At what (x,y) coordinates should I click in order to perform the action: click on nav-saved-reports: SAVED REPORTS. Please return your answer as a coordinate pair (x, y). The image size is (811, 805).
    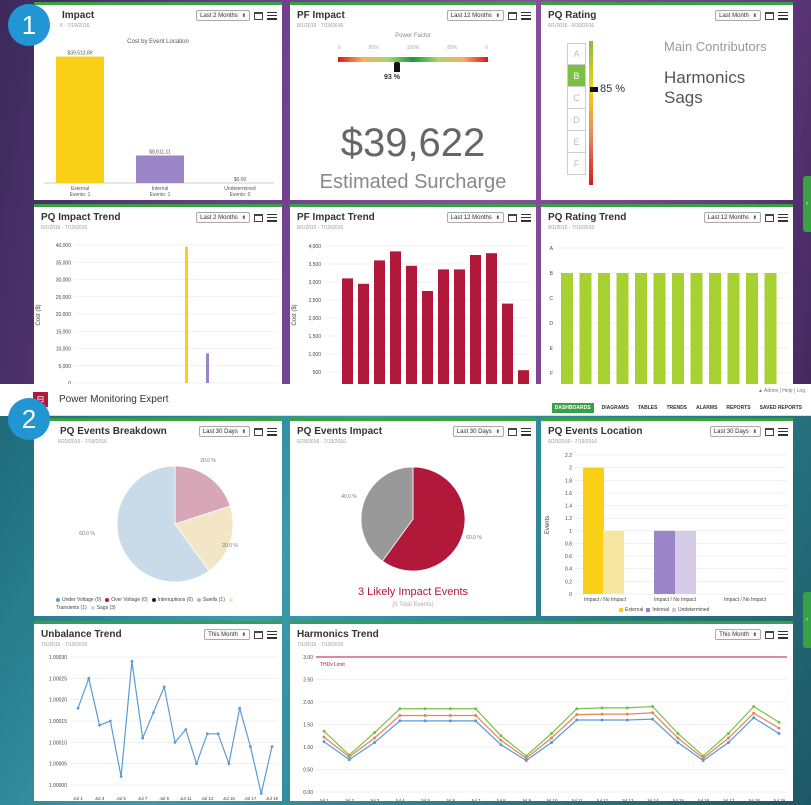
    Looking at the image, I should click on (780, 408).